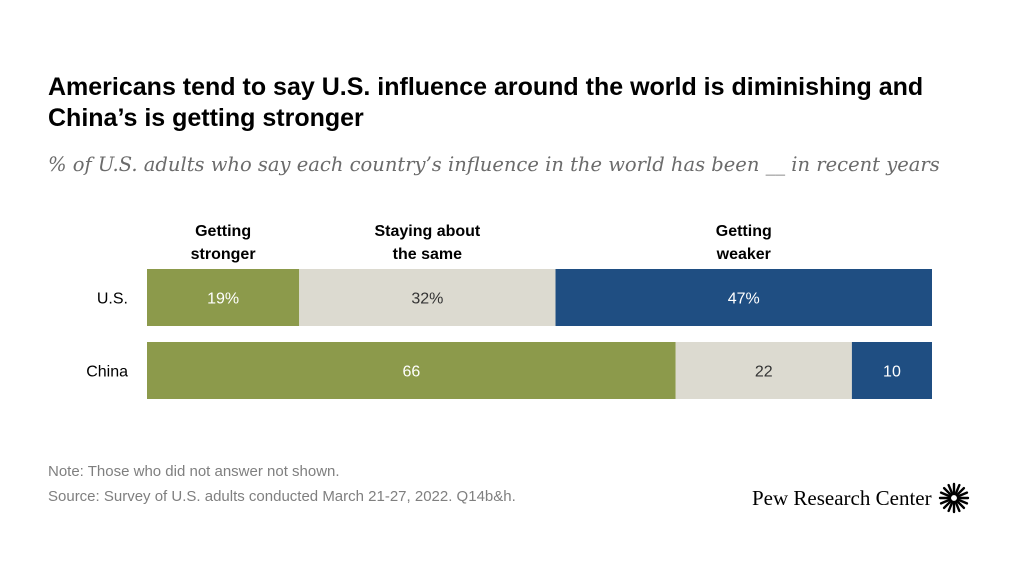 The height and width of the screenshot is (576, 1024). What do you see at coordinates (112, 299) in the screenshot?
I see `category-label: U.S.` at bounding box center [112, 299].